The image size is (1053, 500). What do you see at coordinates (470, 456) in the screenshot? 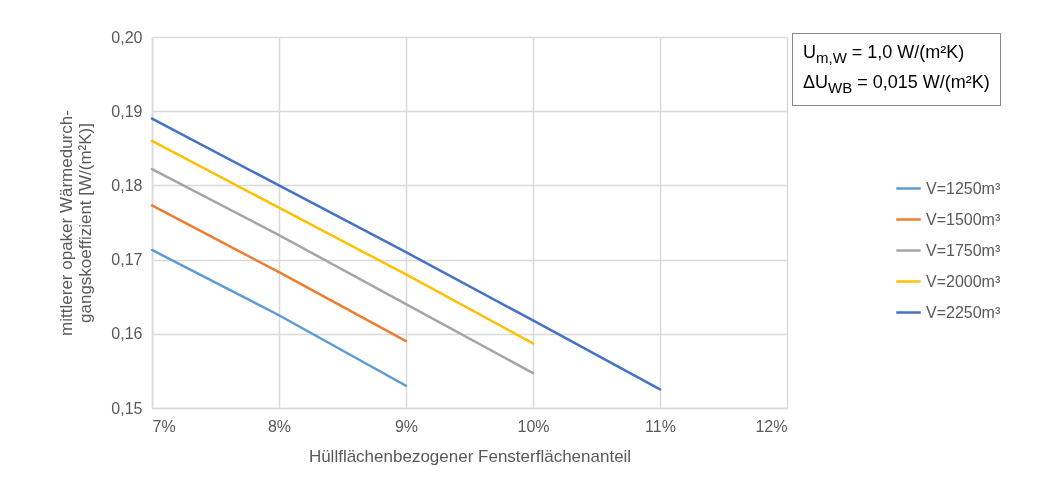
I see `x-axis-title: Hüllflächenbezogener Fensterflächenanteil` at bounding box center [470, 456].